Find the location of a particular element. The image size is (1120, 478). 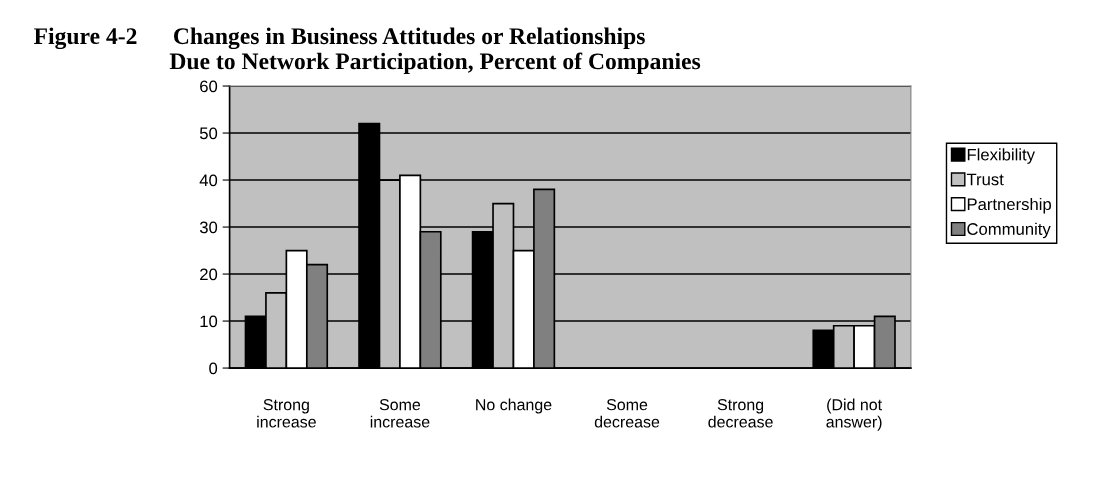

y-tick-label: 40 is located at coordinates (208, 180).